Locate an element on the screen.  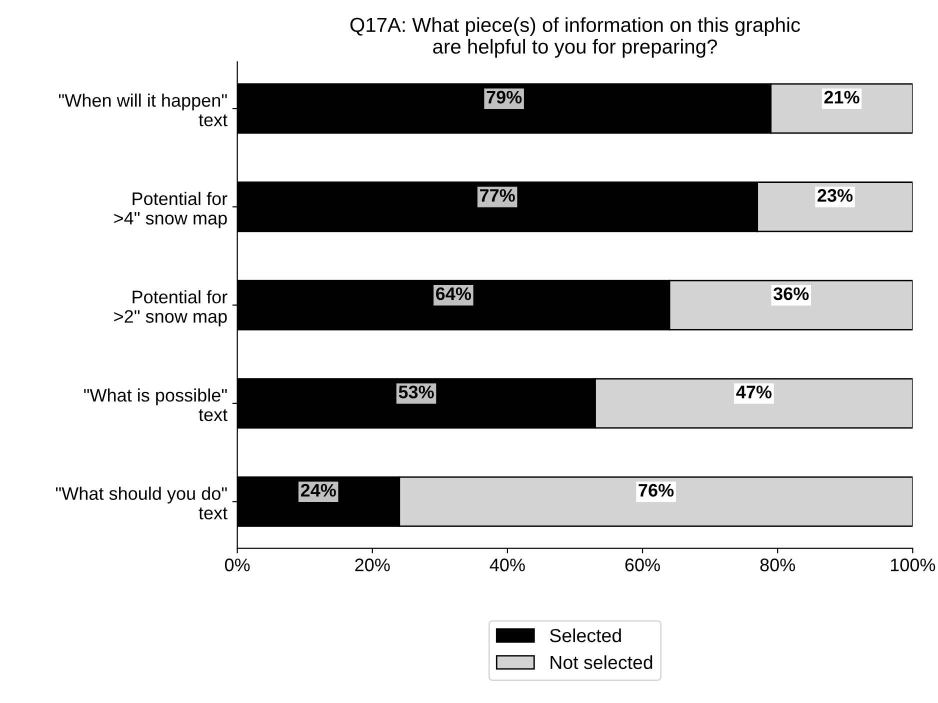
data-label: 76% is located at coordinates (656, 490).